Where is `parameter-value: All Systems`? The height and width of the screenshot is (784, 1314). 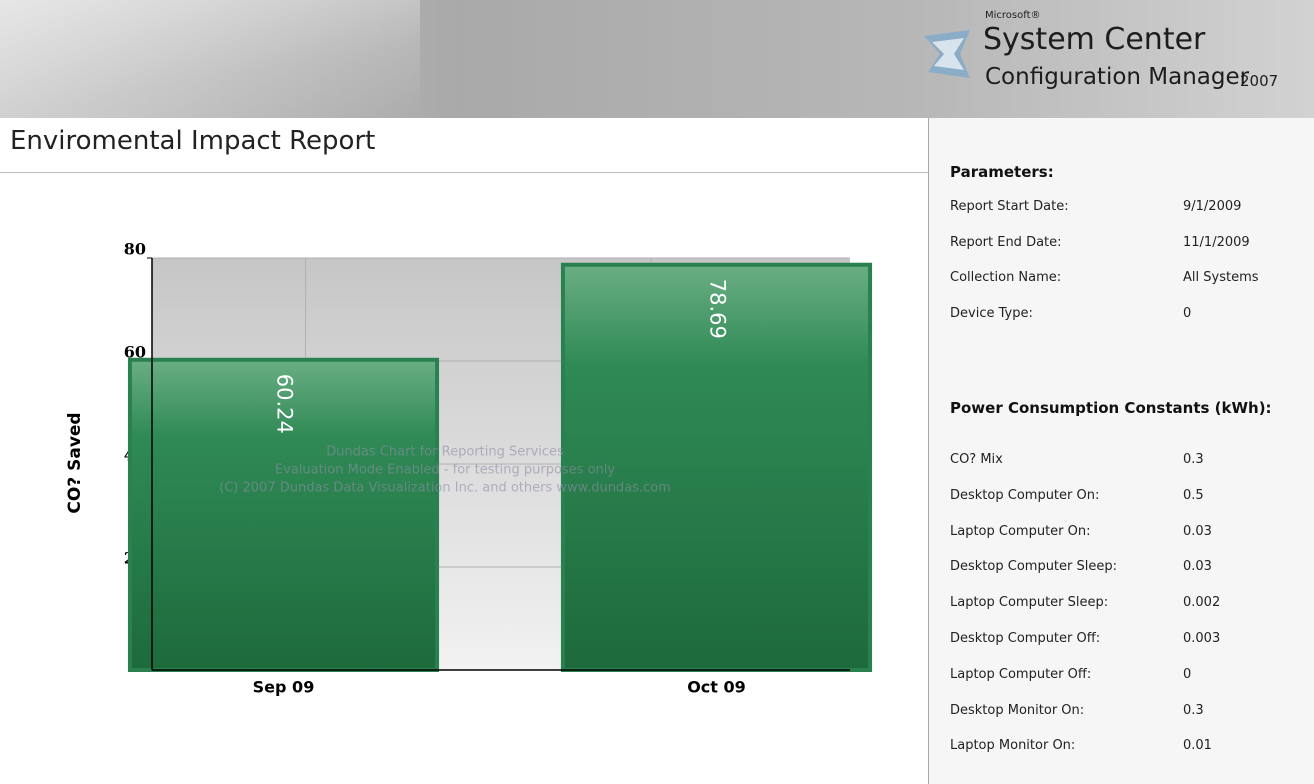 parameter-value: All Systems is located at coordinates (1221, 277).